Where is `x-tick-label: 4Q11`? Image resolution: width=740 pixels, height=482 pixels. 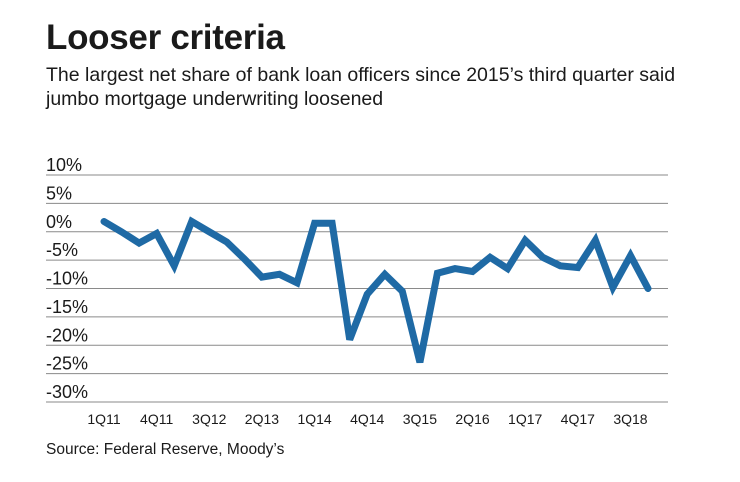
x-tick-label: 4Q11 is located at coordinates (156, 419).